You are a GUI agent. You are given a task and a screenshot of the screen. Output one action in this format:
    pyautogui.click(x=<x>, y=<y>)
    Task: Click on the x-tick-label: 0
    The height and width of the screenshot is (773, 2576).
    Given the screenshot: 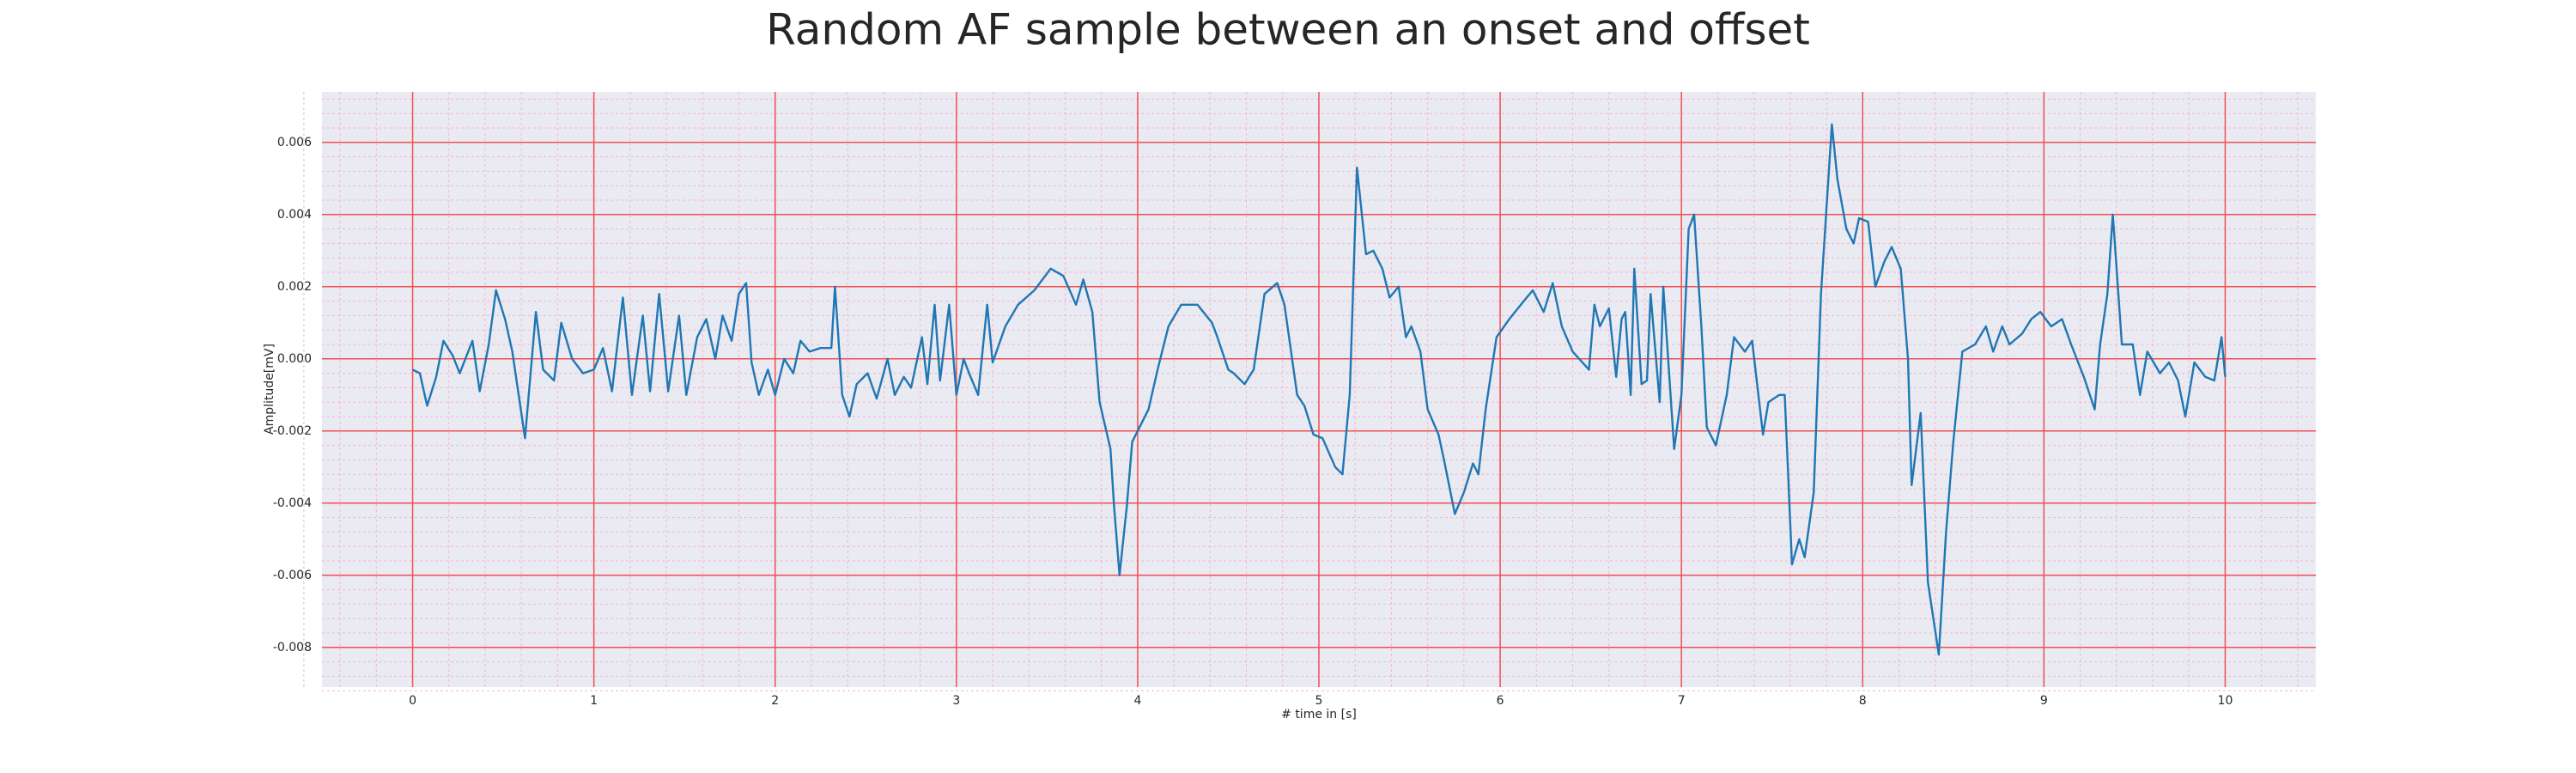 What is the action you would take?
    pyautogui.click(x=412, y=701)
    